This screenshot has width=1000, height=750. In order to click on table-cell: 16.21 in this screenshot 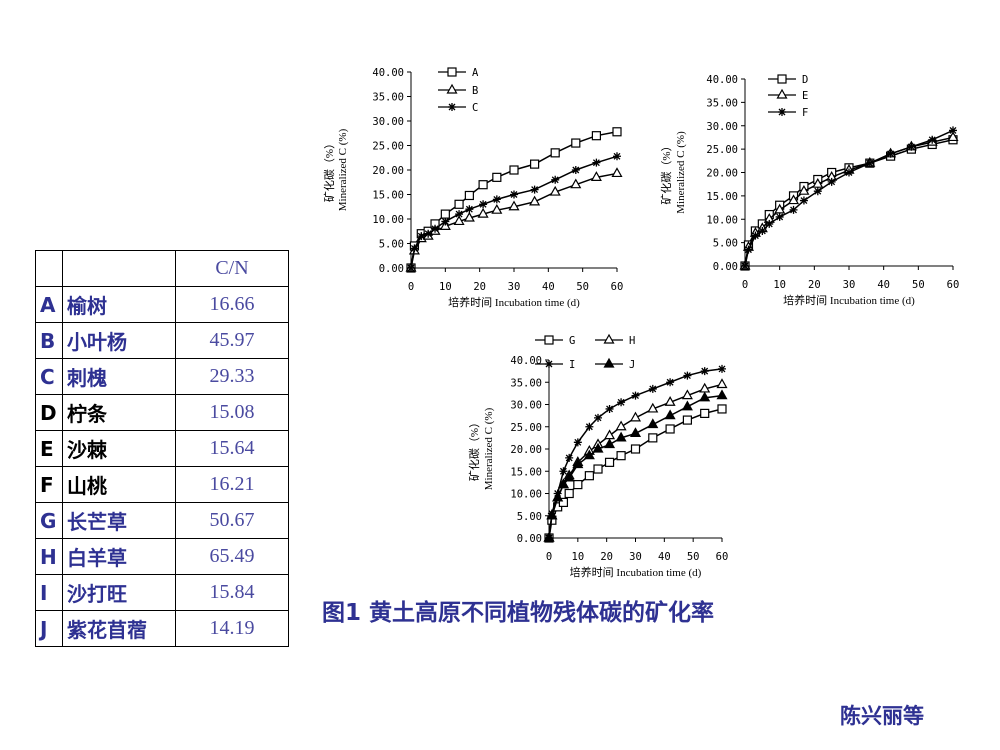, I will do `click(232, 484)`.